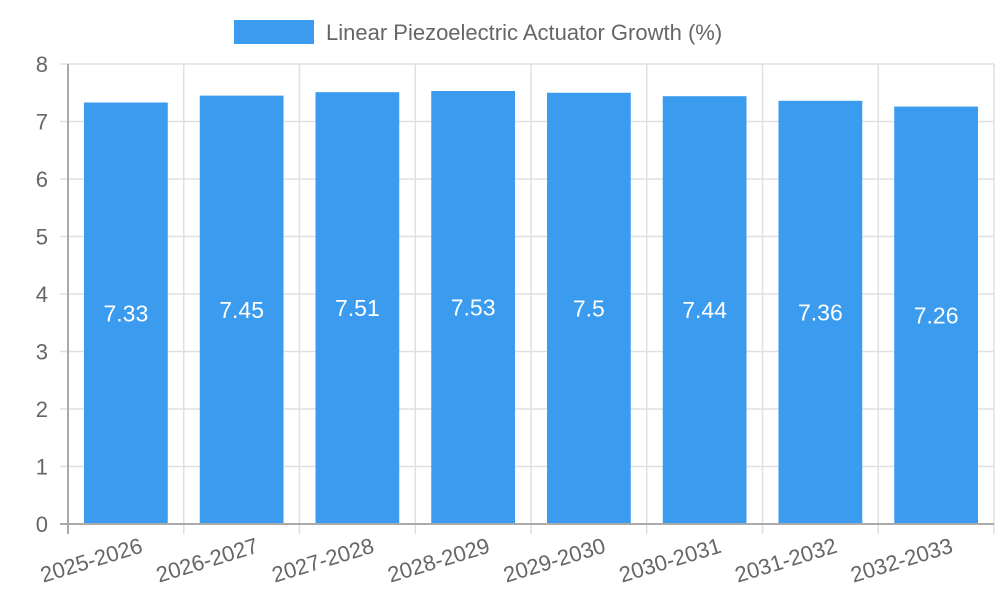 The width and height of the screenshot is (1000, 600). Describe the element at coordinates (274, 32) in the screenshot. I see `legend-swatch` at that location.